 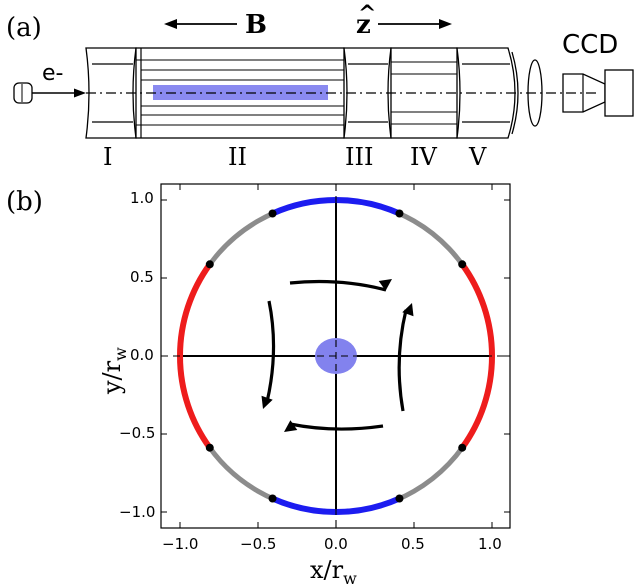 I want to click on segment-label-I: I, so click(x=107, y=157).